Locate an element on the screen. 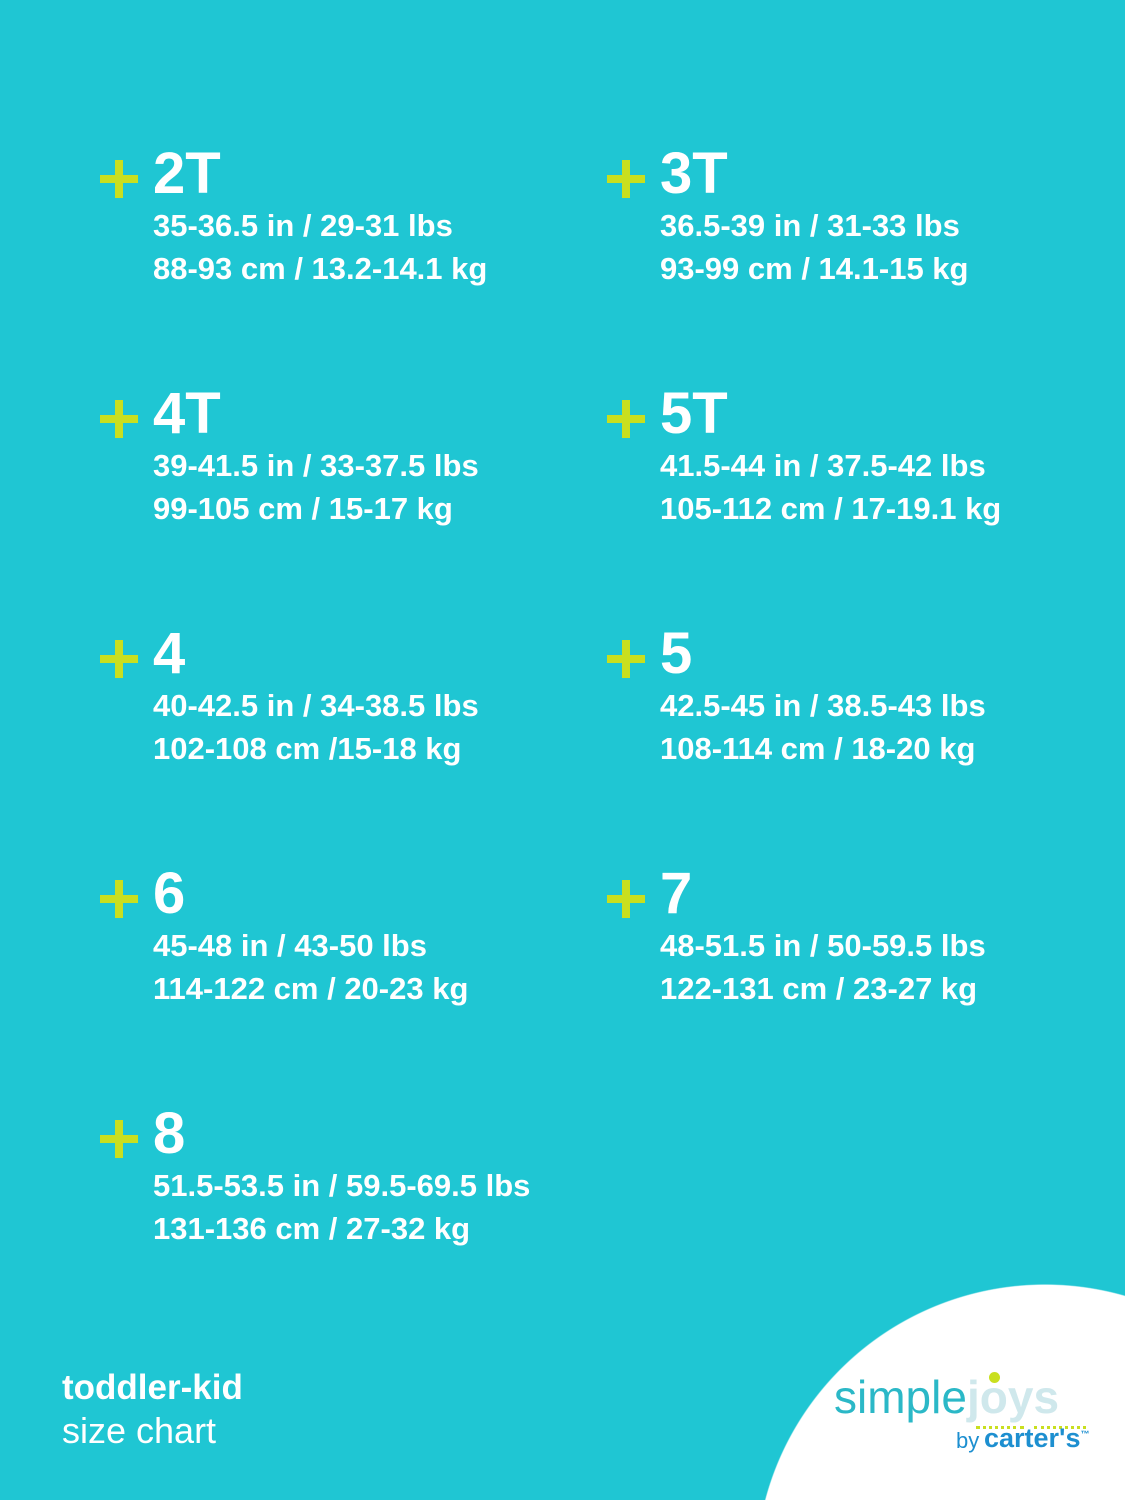  size-metric: 108-114 cm / 18-20 kg is located at coordinates (818, 748).